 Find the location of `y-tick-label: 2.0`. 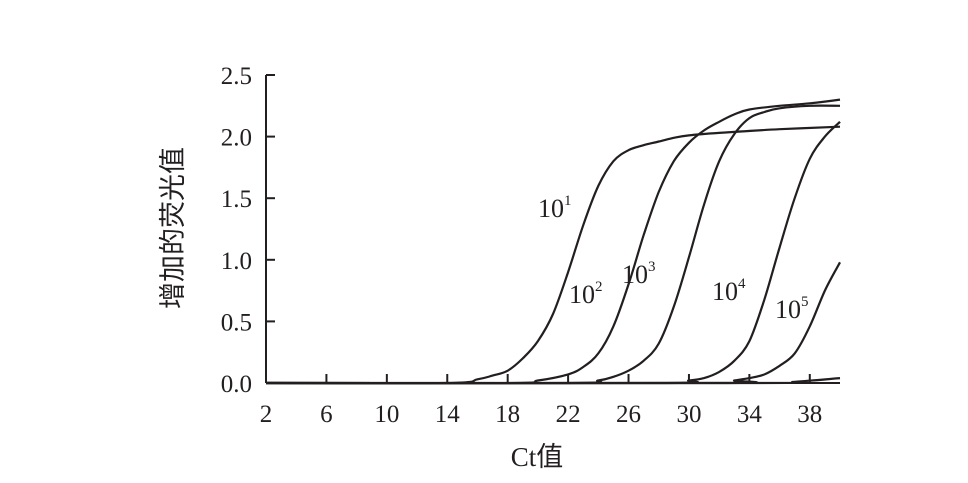

y-tick-label: 2.0 is located at coordinates (236, 138).